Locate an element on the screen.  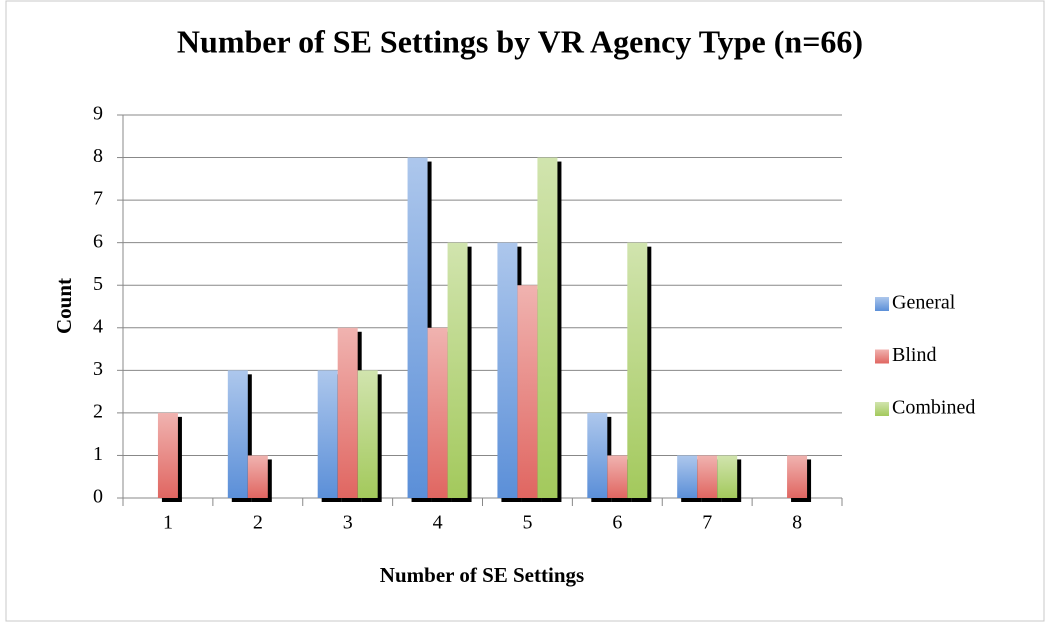
legend-label: Combined is located at coordinates (933, 408).